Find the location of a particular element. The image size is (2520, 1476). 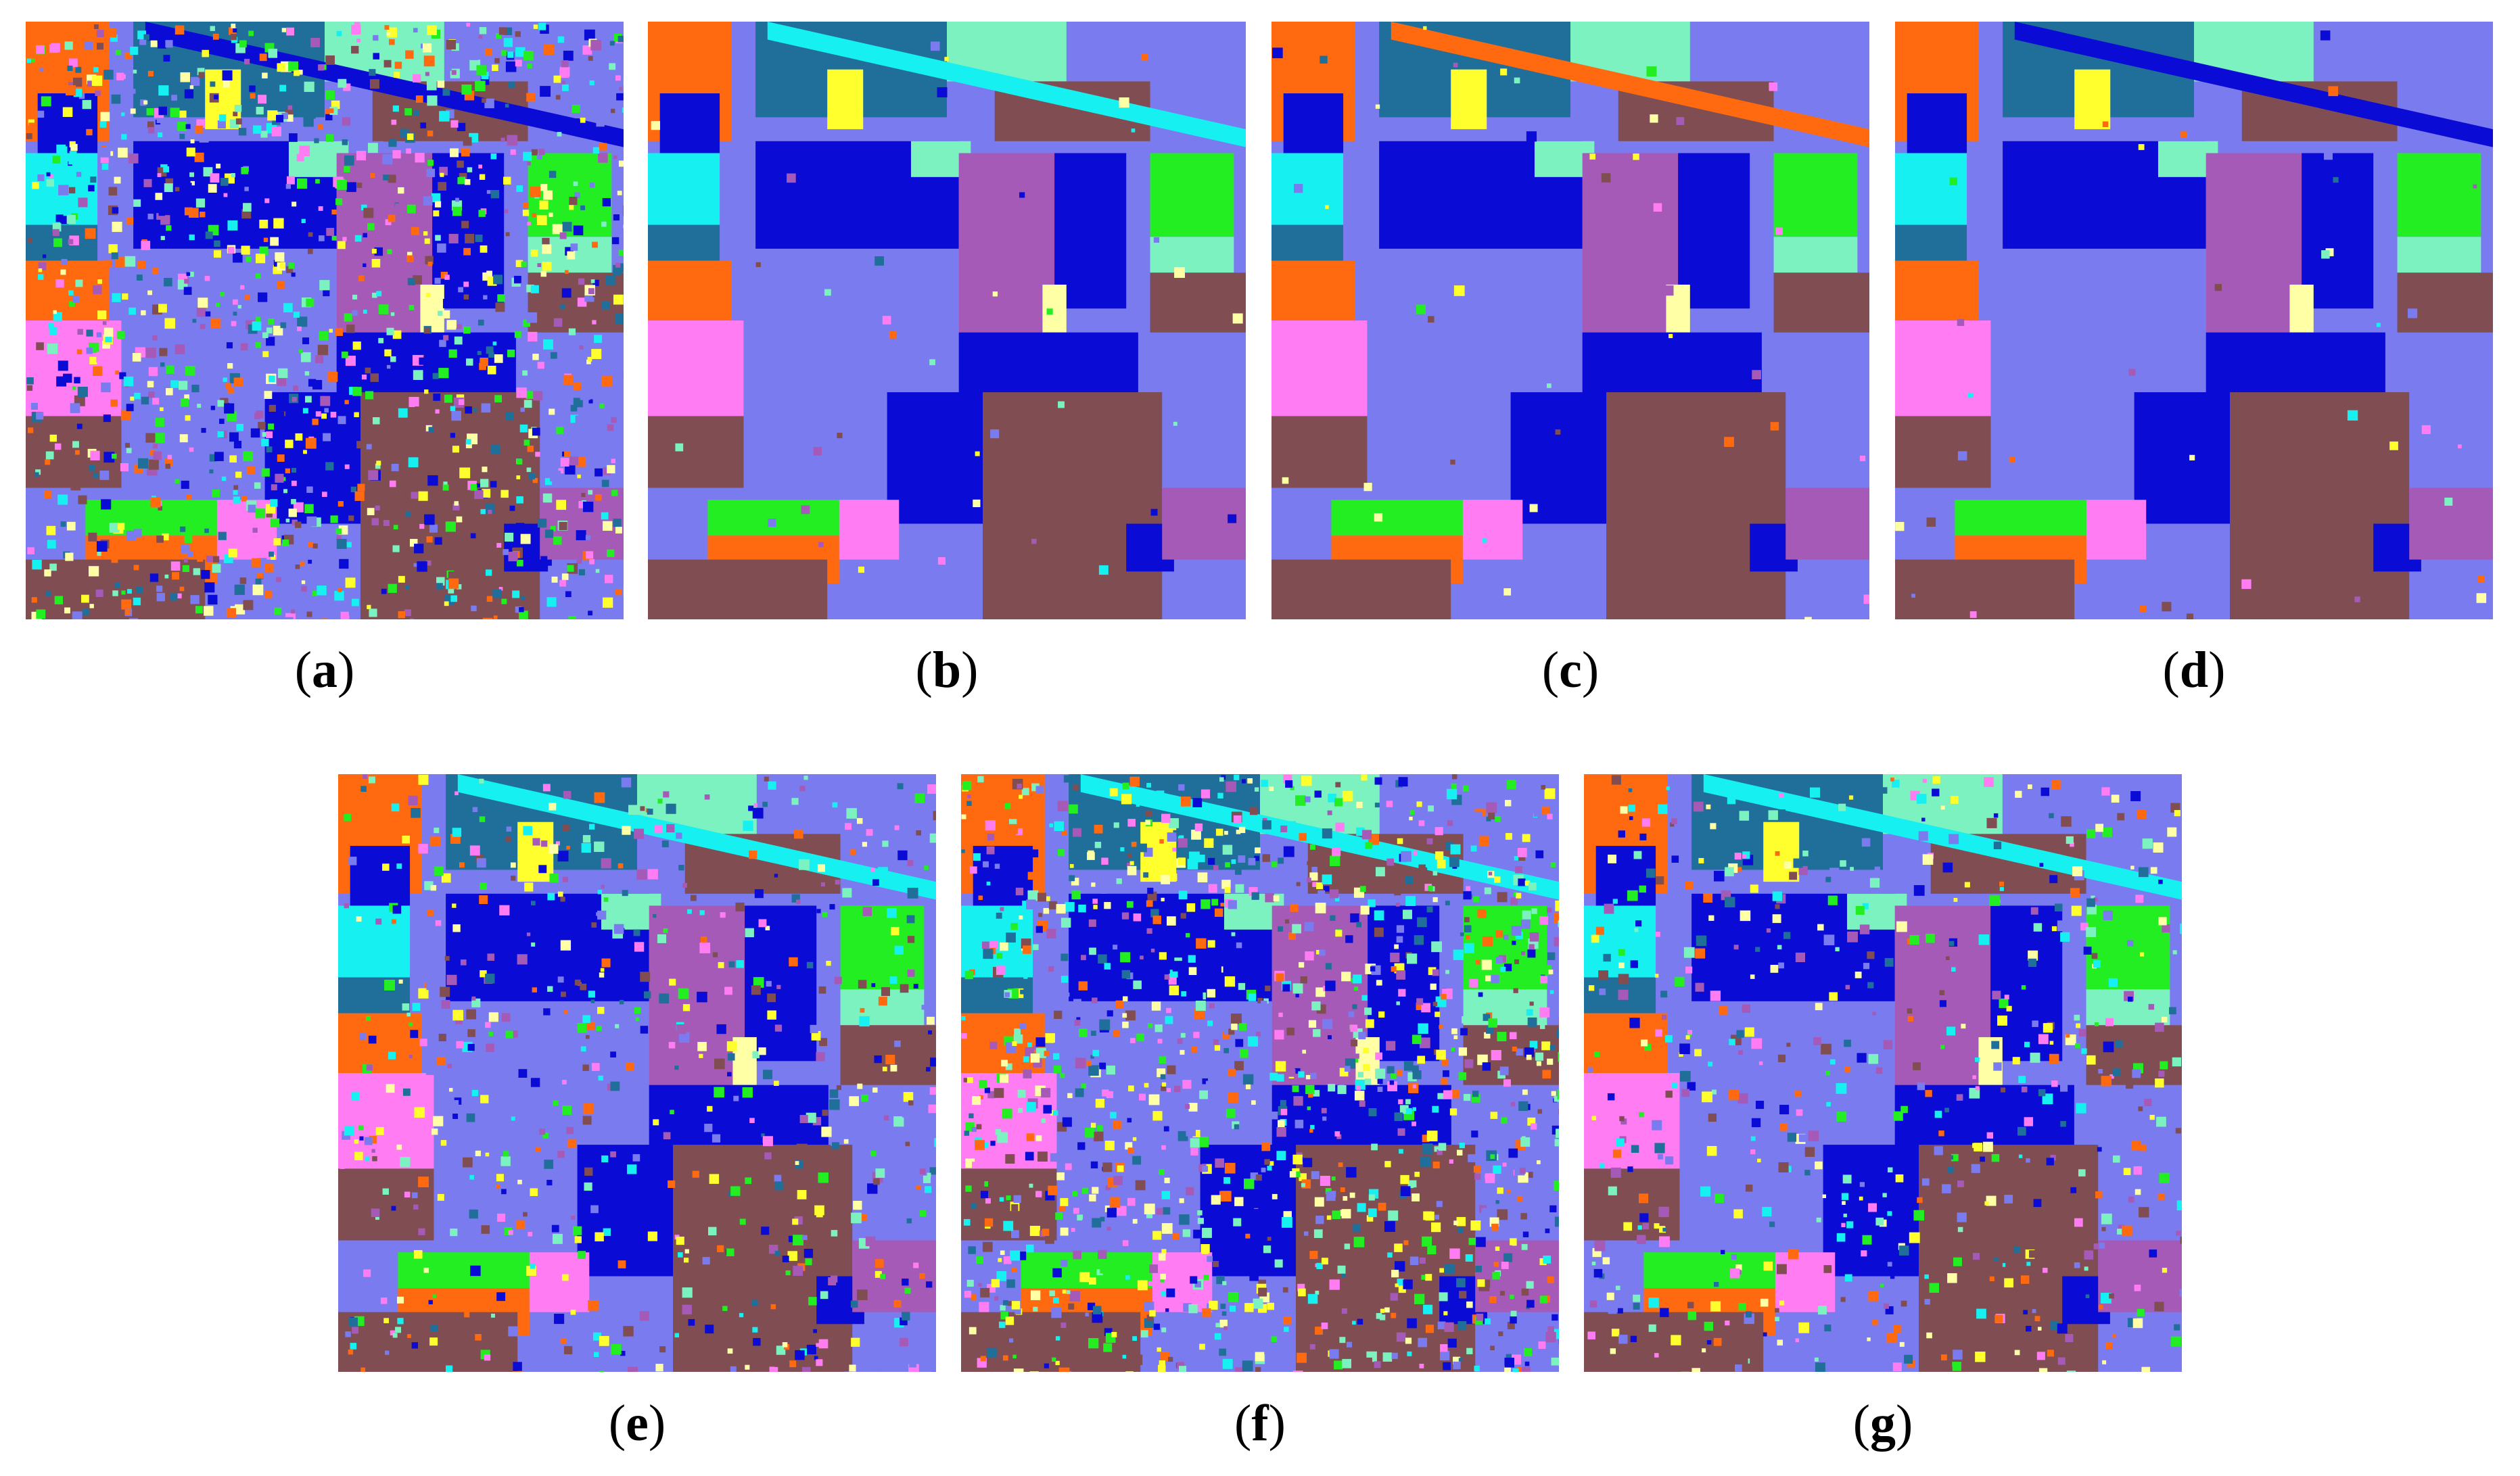

panel-label-g: (g) is located at coordinates (1882, 1424).